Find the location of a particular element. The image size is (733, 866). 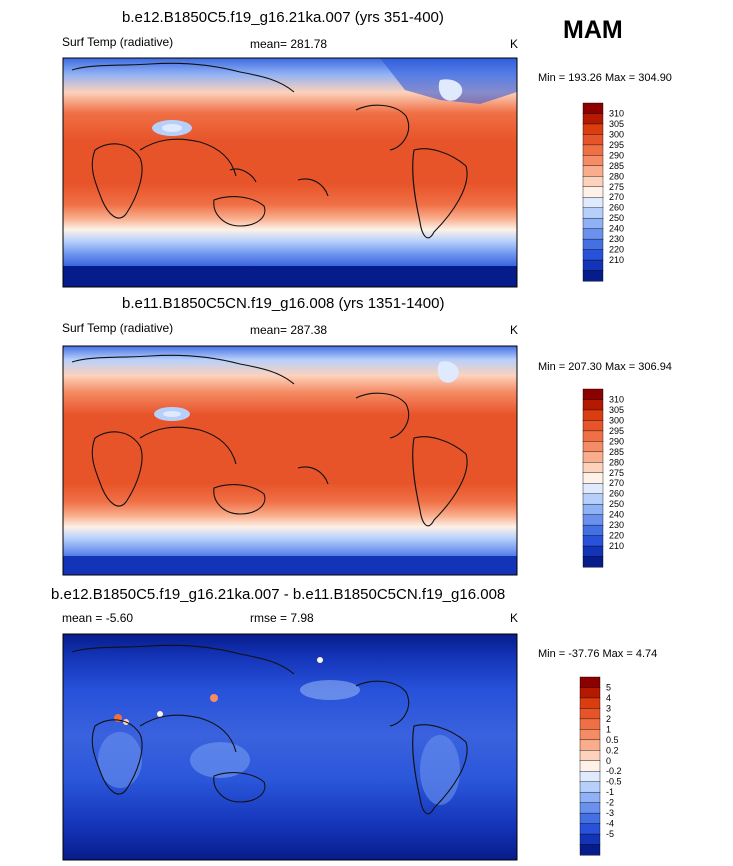

panel-1-mean: mean= 281.78 is located at coordinates (289, 44).